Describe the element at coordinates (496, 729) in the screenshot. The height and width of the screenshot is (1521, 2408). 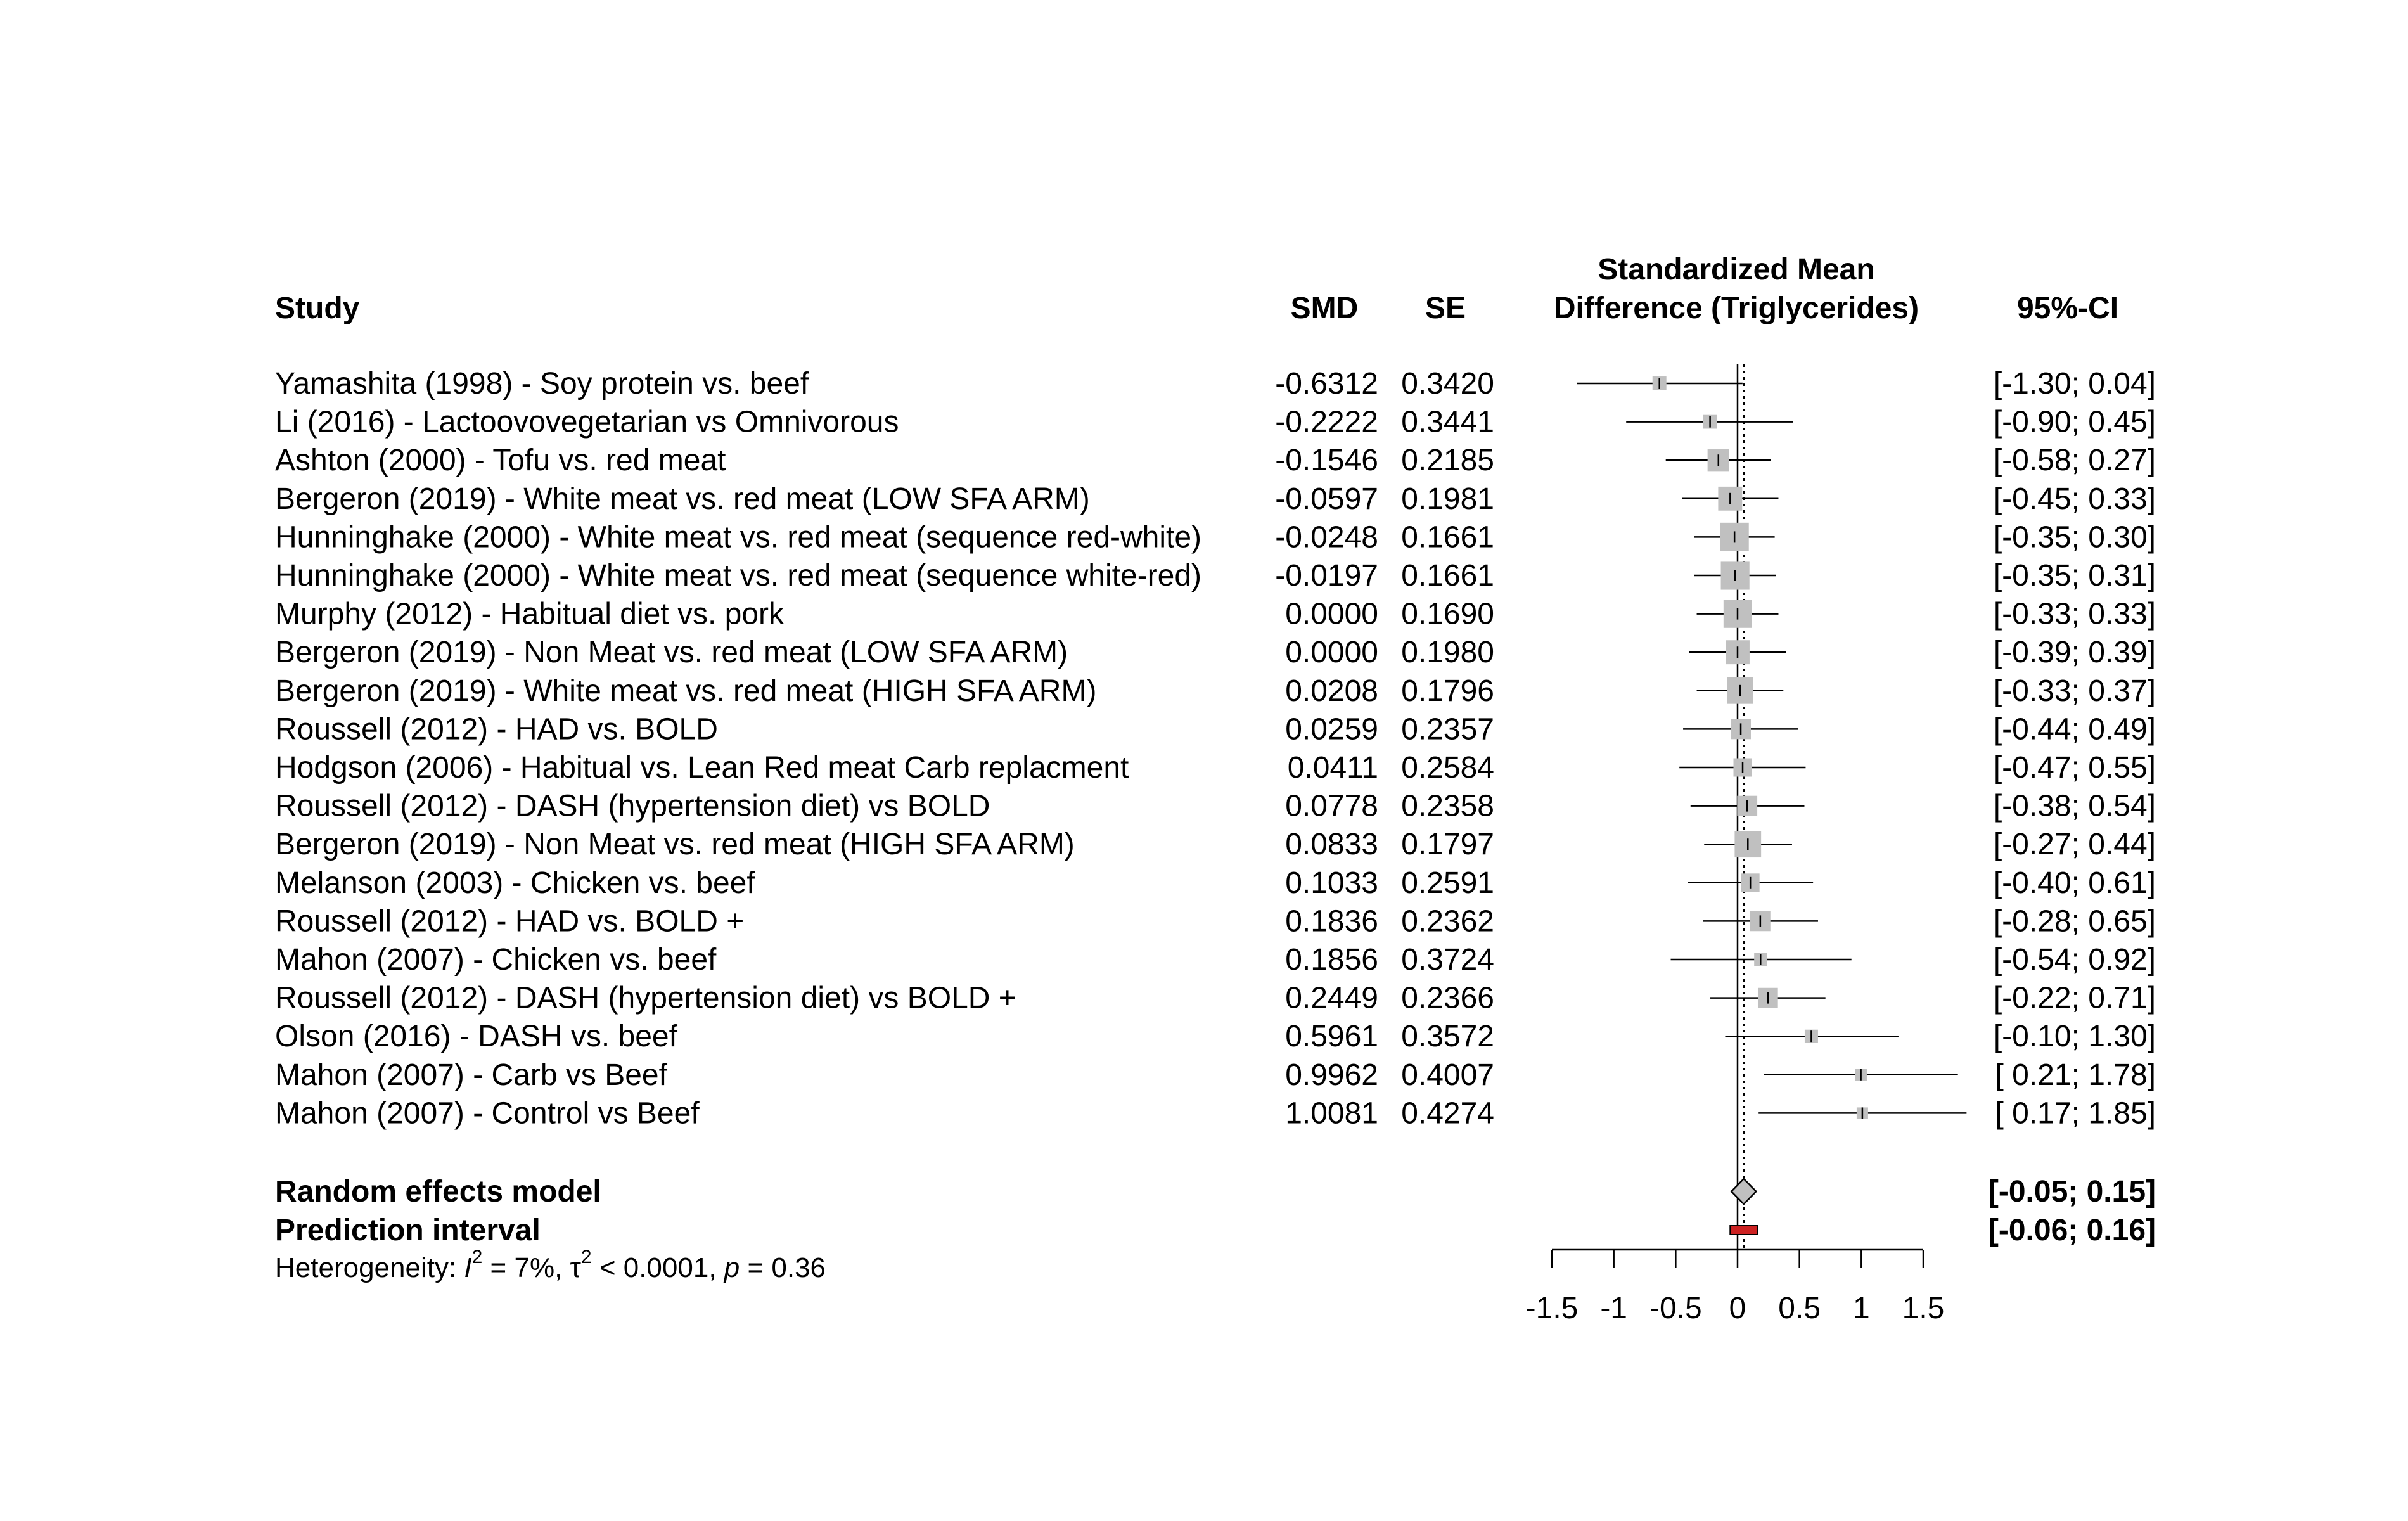
I see `study-label: Roussell (2012) - HAD vs. BOLD` at that location.